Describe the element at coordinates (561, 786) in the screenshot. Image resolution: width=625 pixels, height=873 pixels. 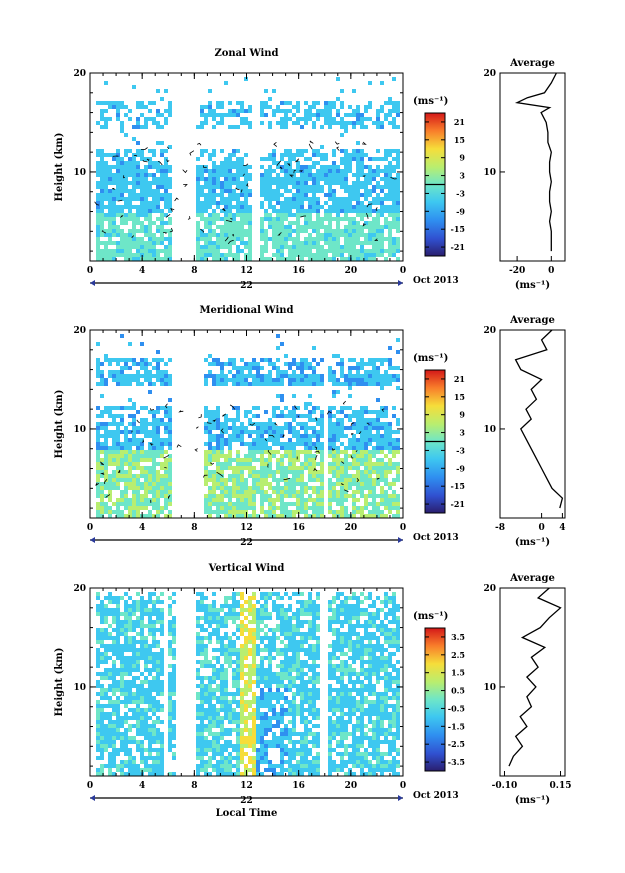
I see `profile-x-tick: 0.15` at that location.